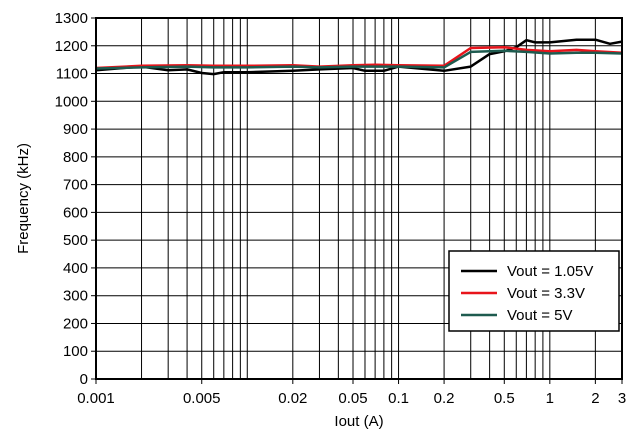 Image resolution: width=636 pixels, height=435 pixels. I want to click on x-axis-ticks: 0.001 0.005 0.02 0.05 0.1 0.2 0.5 1 2 3, so click(351, 393).